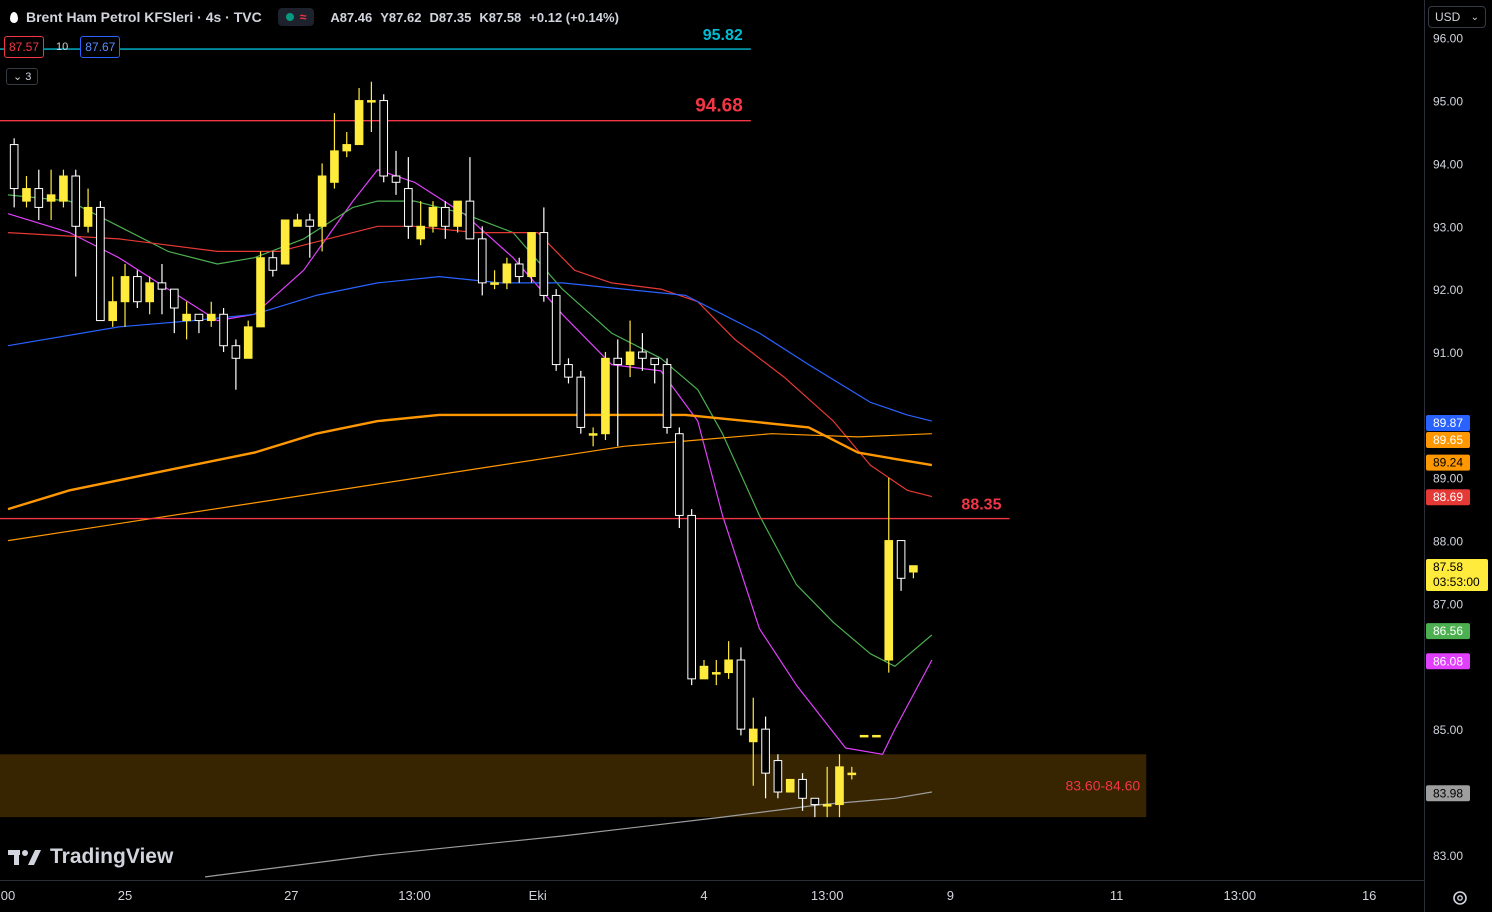  What do you see at coordinates (62, 47) in the screenshot?
I see `quantity-value: 10` at bounding box center [62, 47].